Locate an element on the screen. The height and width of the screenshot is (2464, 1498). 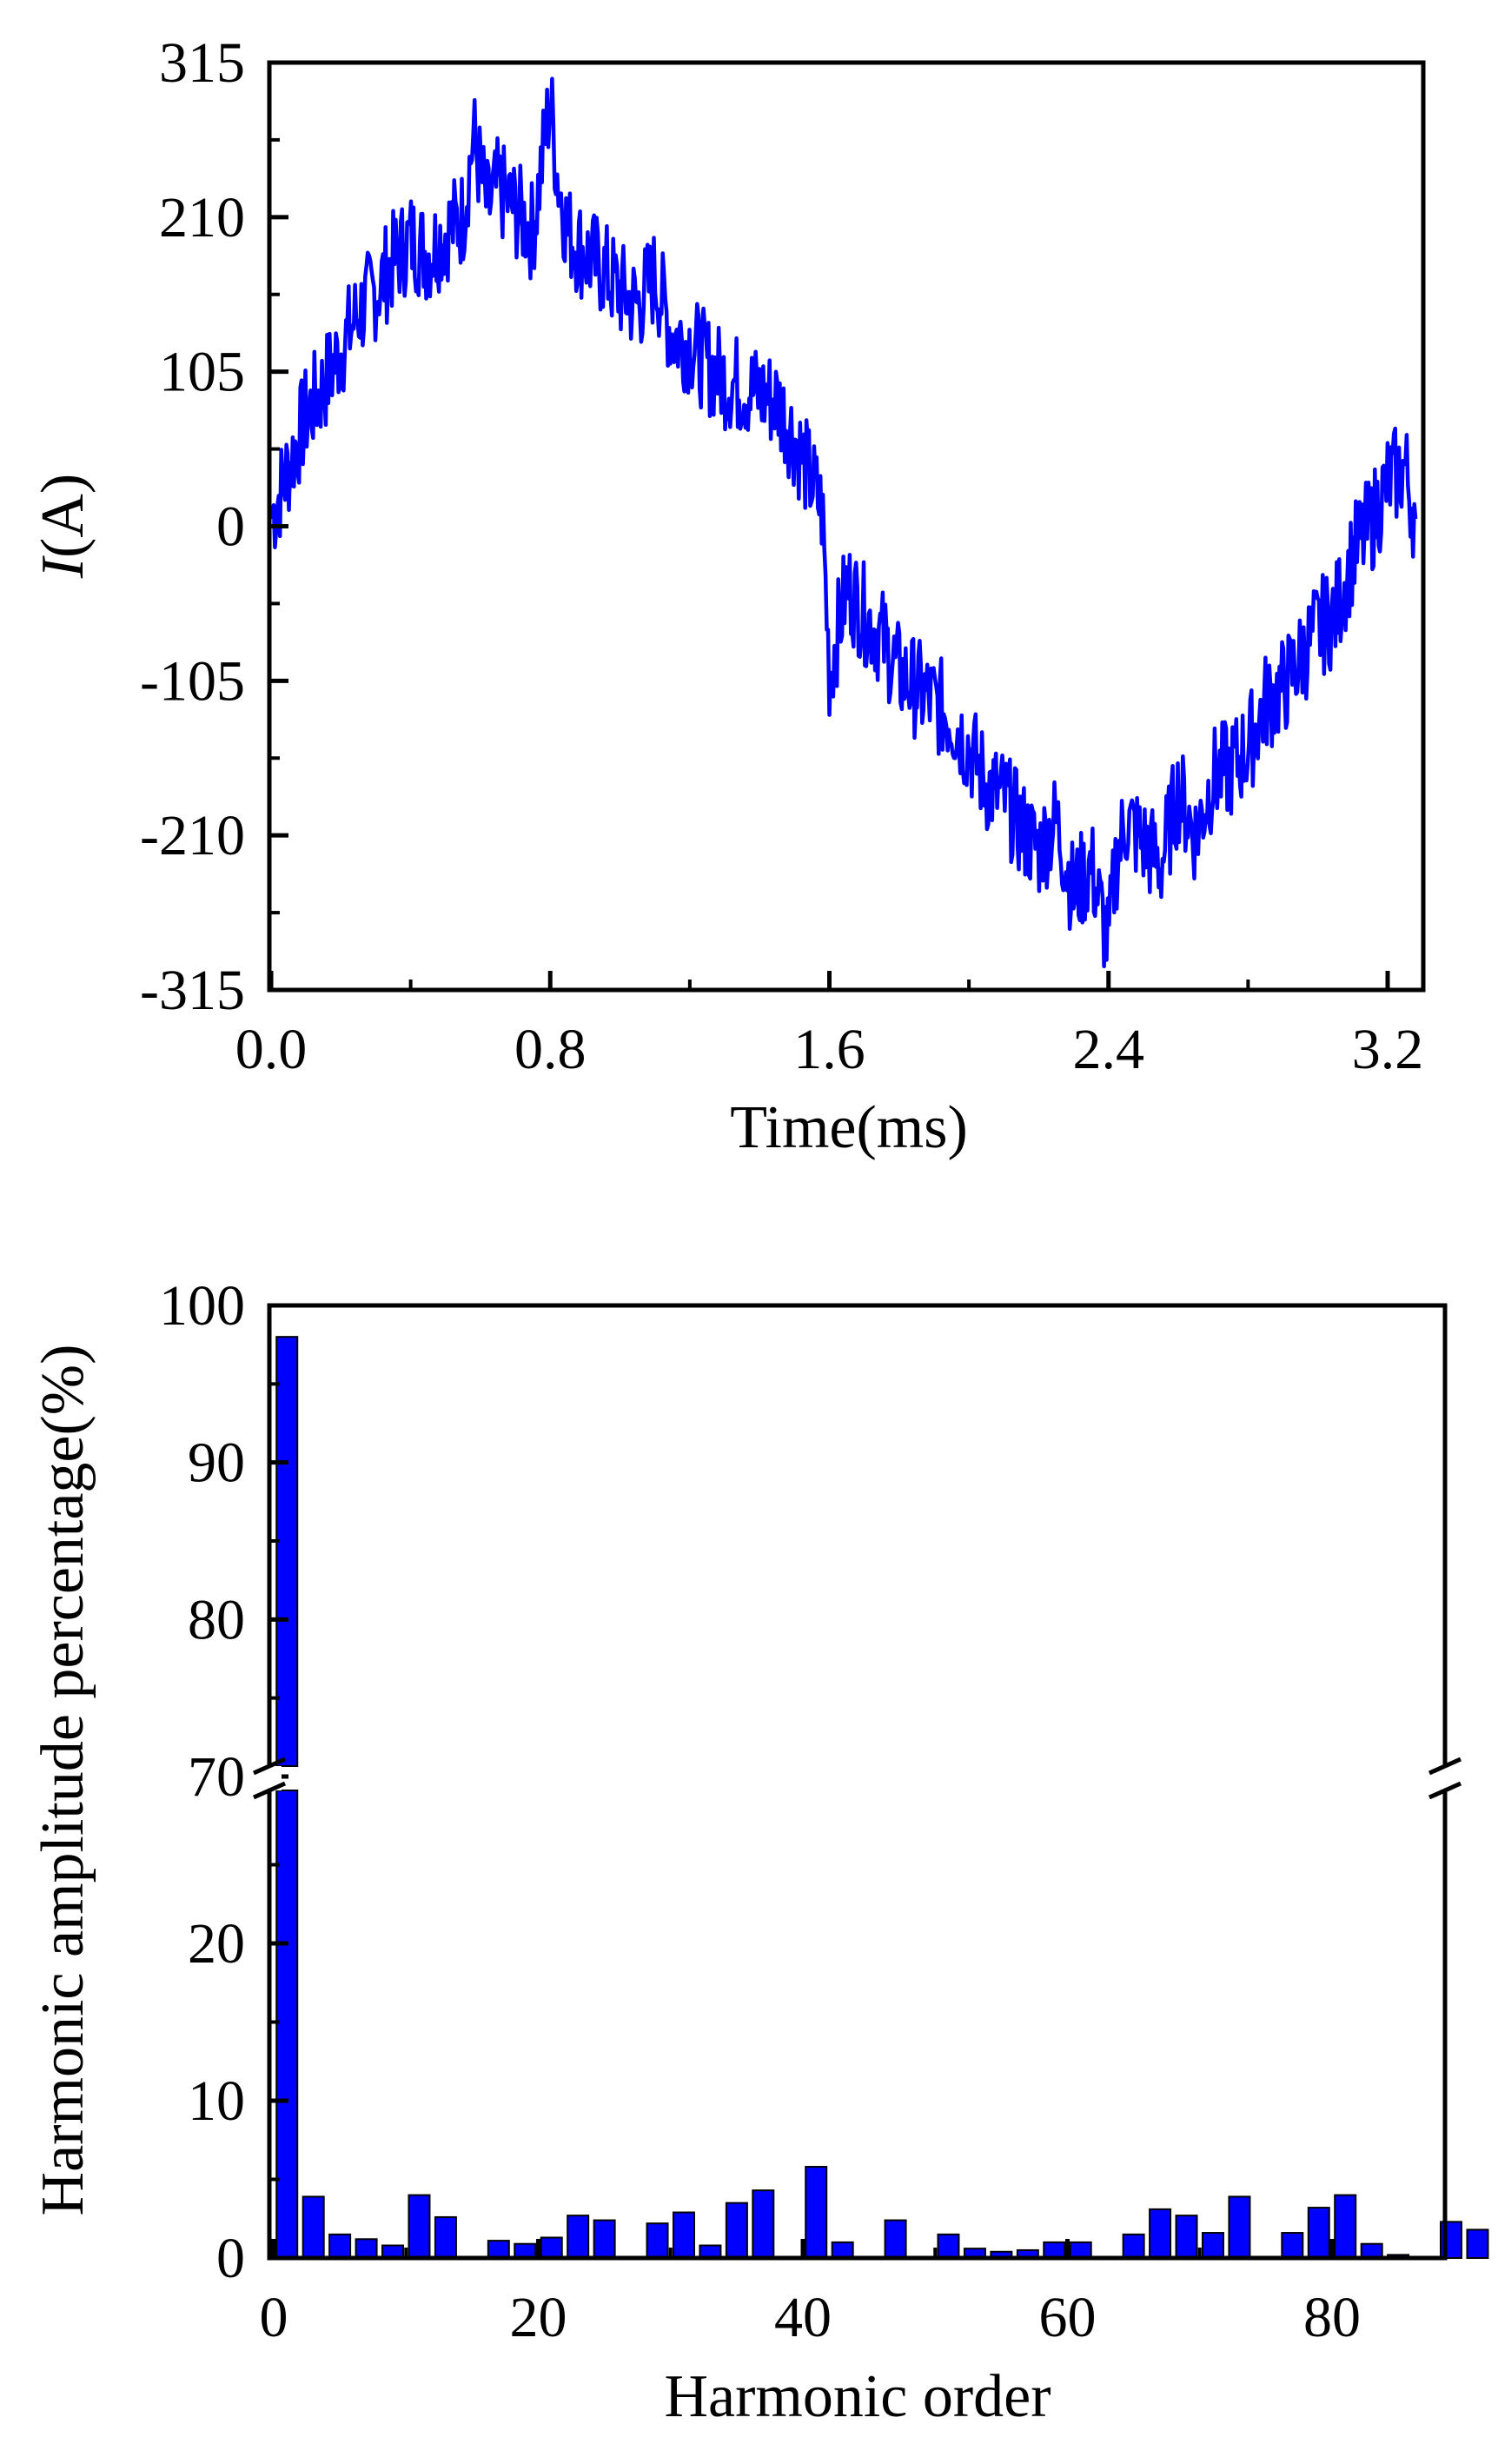
harmonic-y-tick-label: 0 is located at coordinates (231, 2259).